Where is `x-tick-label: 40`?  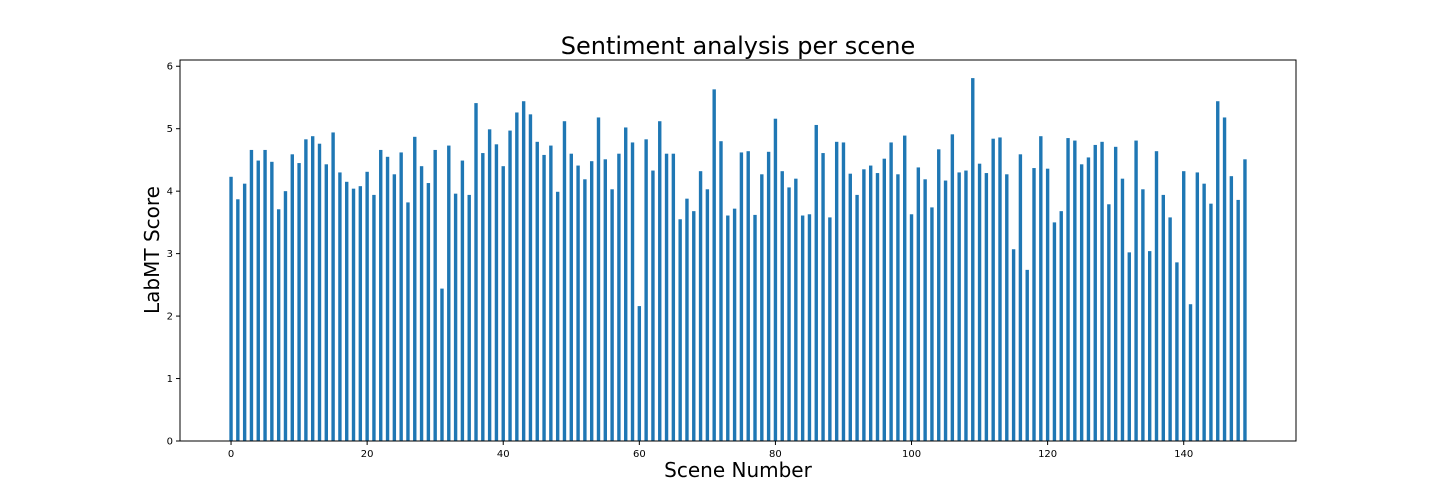 x-tick-label: 40 is located at coordinates (503, 454).